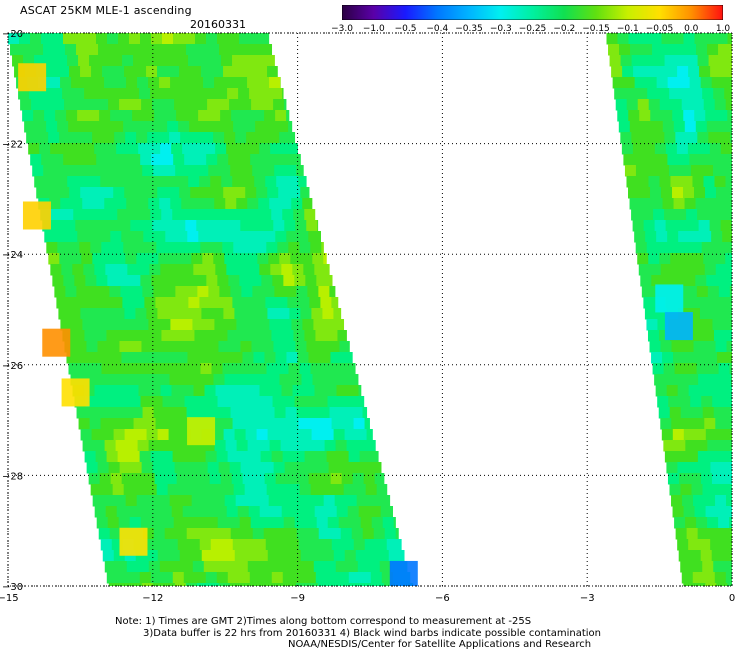  I want to click on anomaly-patch, so click(678, 326).